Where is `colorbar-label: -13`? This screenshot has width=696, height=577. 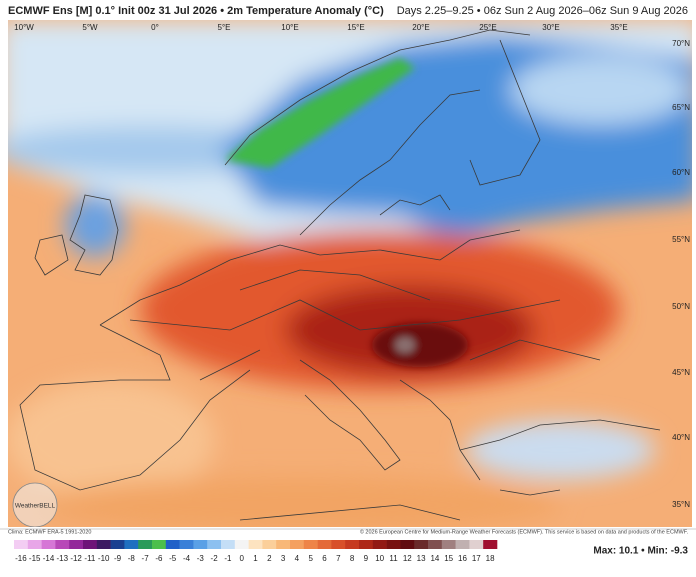
colorbar-label: -13 is located at coordinates (63, 558).